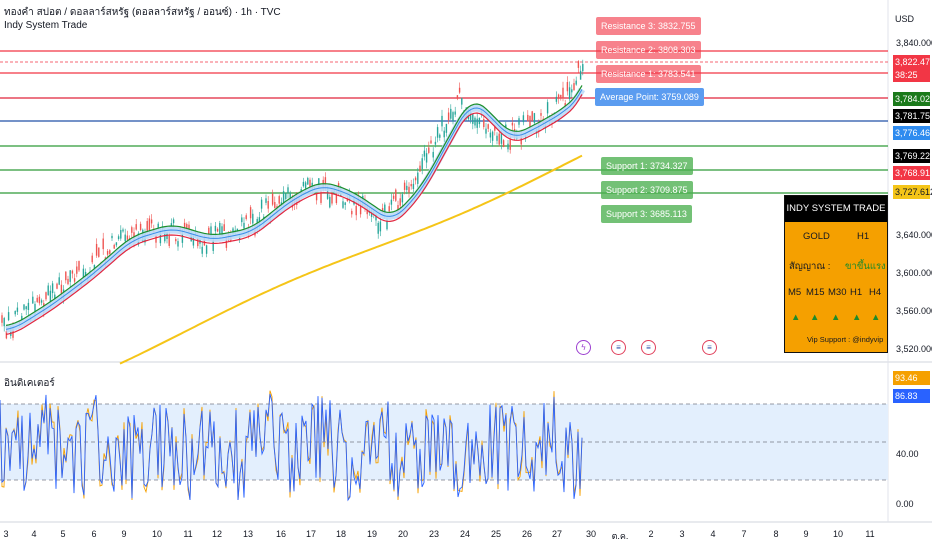 This screenshot has height=550, width=932. What do you see at coordinates (836, 218) in the screenshot?
I see `panel-title: INDY SYSTEM TRADE PRO` at bounding box center [836, 218].